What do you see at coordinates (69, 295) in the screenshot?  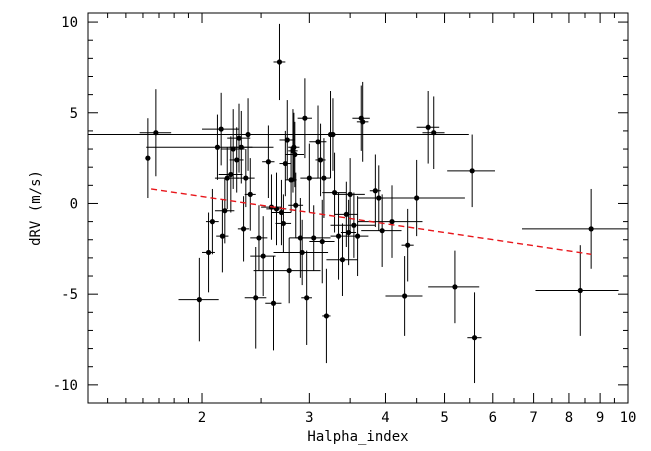 I see `y-tick-label: -5` at bounding box center [69, 295].